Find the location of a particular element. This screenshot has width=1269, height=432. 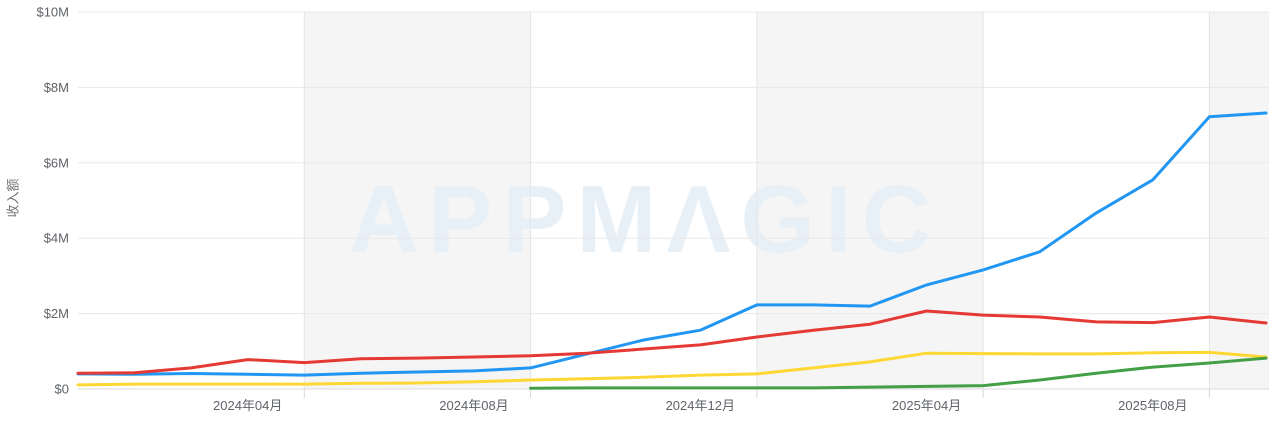

y-axis-tick-label: $10M is located at coordinates (52, 12).